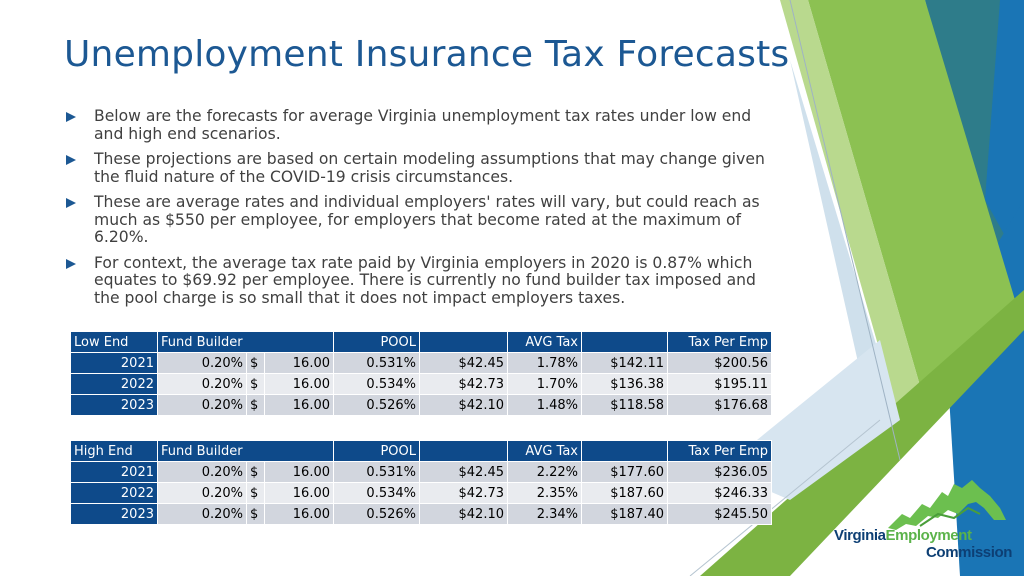  I want to click on logo-line-1: VirginiaEmployment, so click(903, 535).